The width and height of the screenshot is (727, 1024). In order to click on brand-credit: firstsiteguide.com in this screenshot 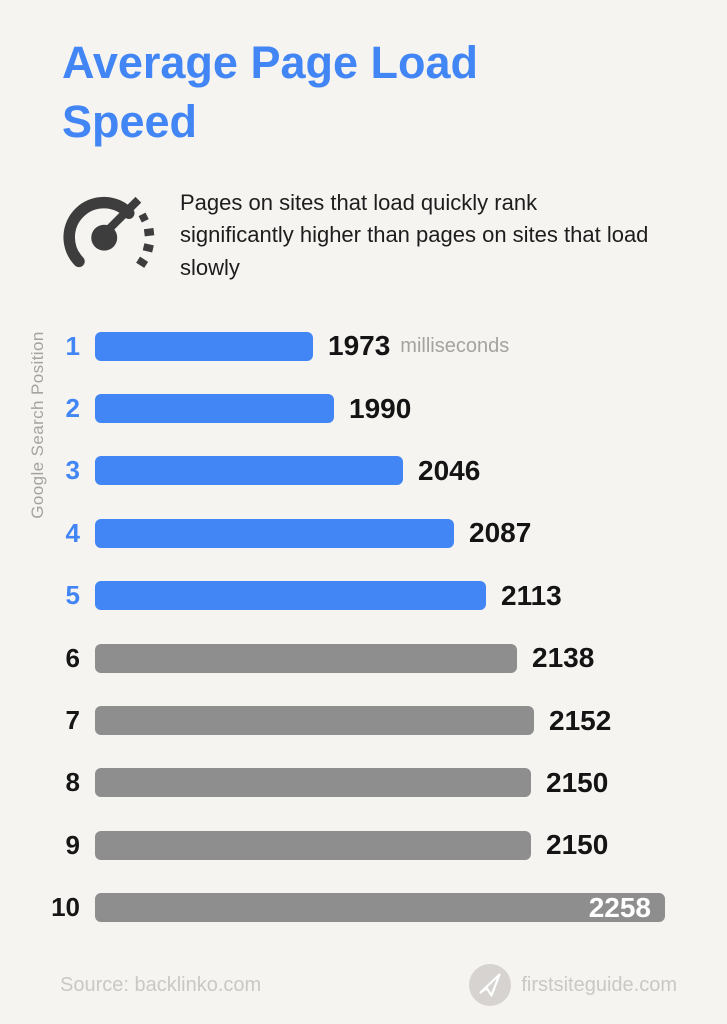, I will do `click(573, 985)`.